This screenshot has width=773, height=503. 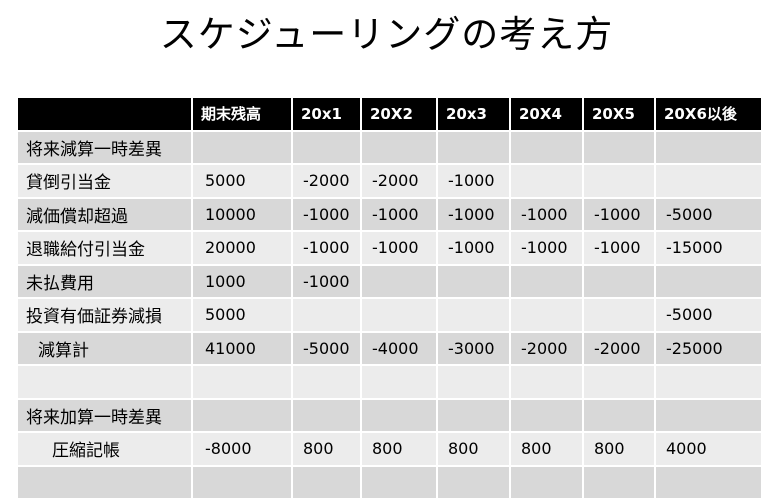 I want to click on header-cell-1: 期末残高, so click(x=242, y=115).